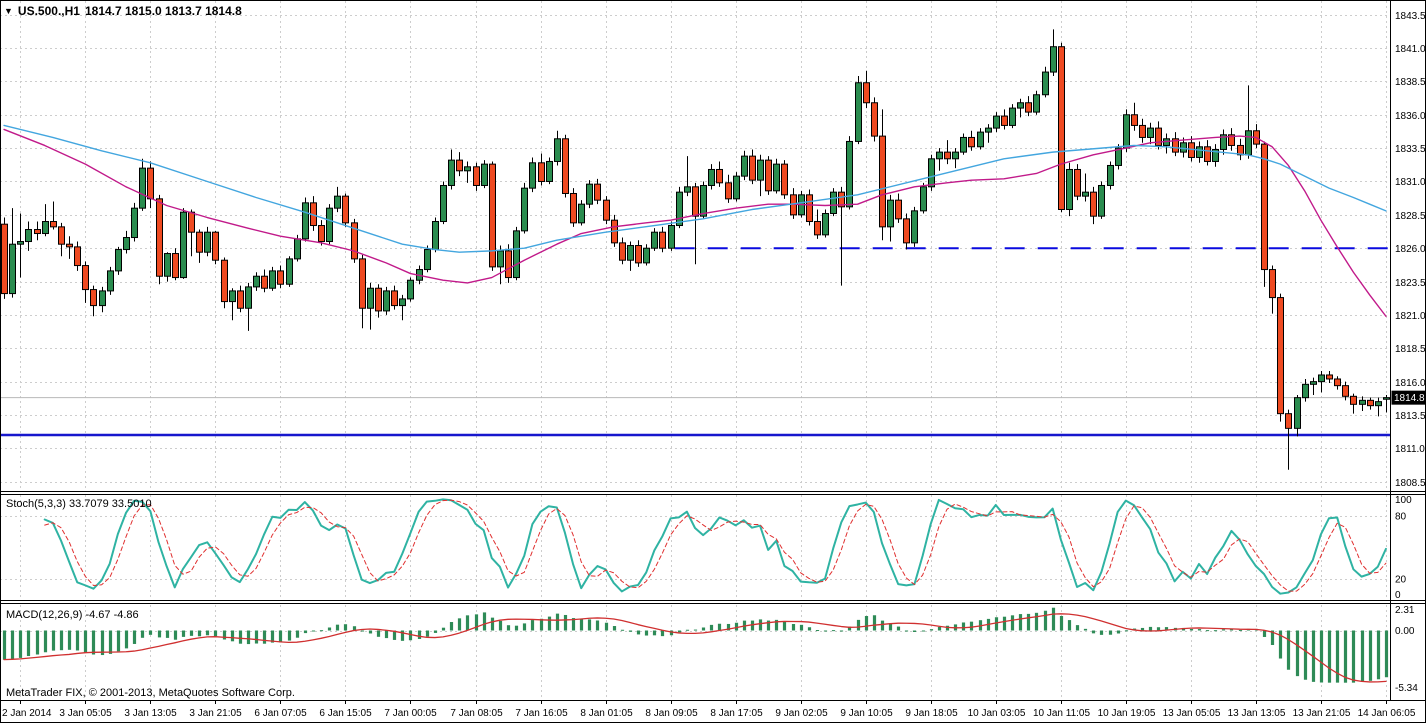  What do you see at coordinates (85, 713) in the screenshot?
I see `time-axis-label: 3 Jan 05:05` at bounding box center [85, 713].